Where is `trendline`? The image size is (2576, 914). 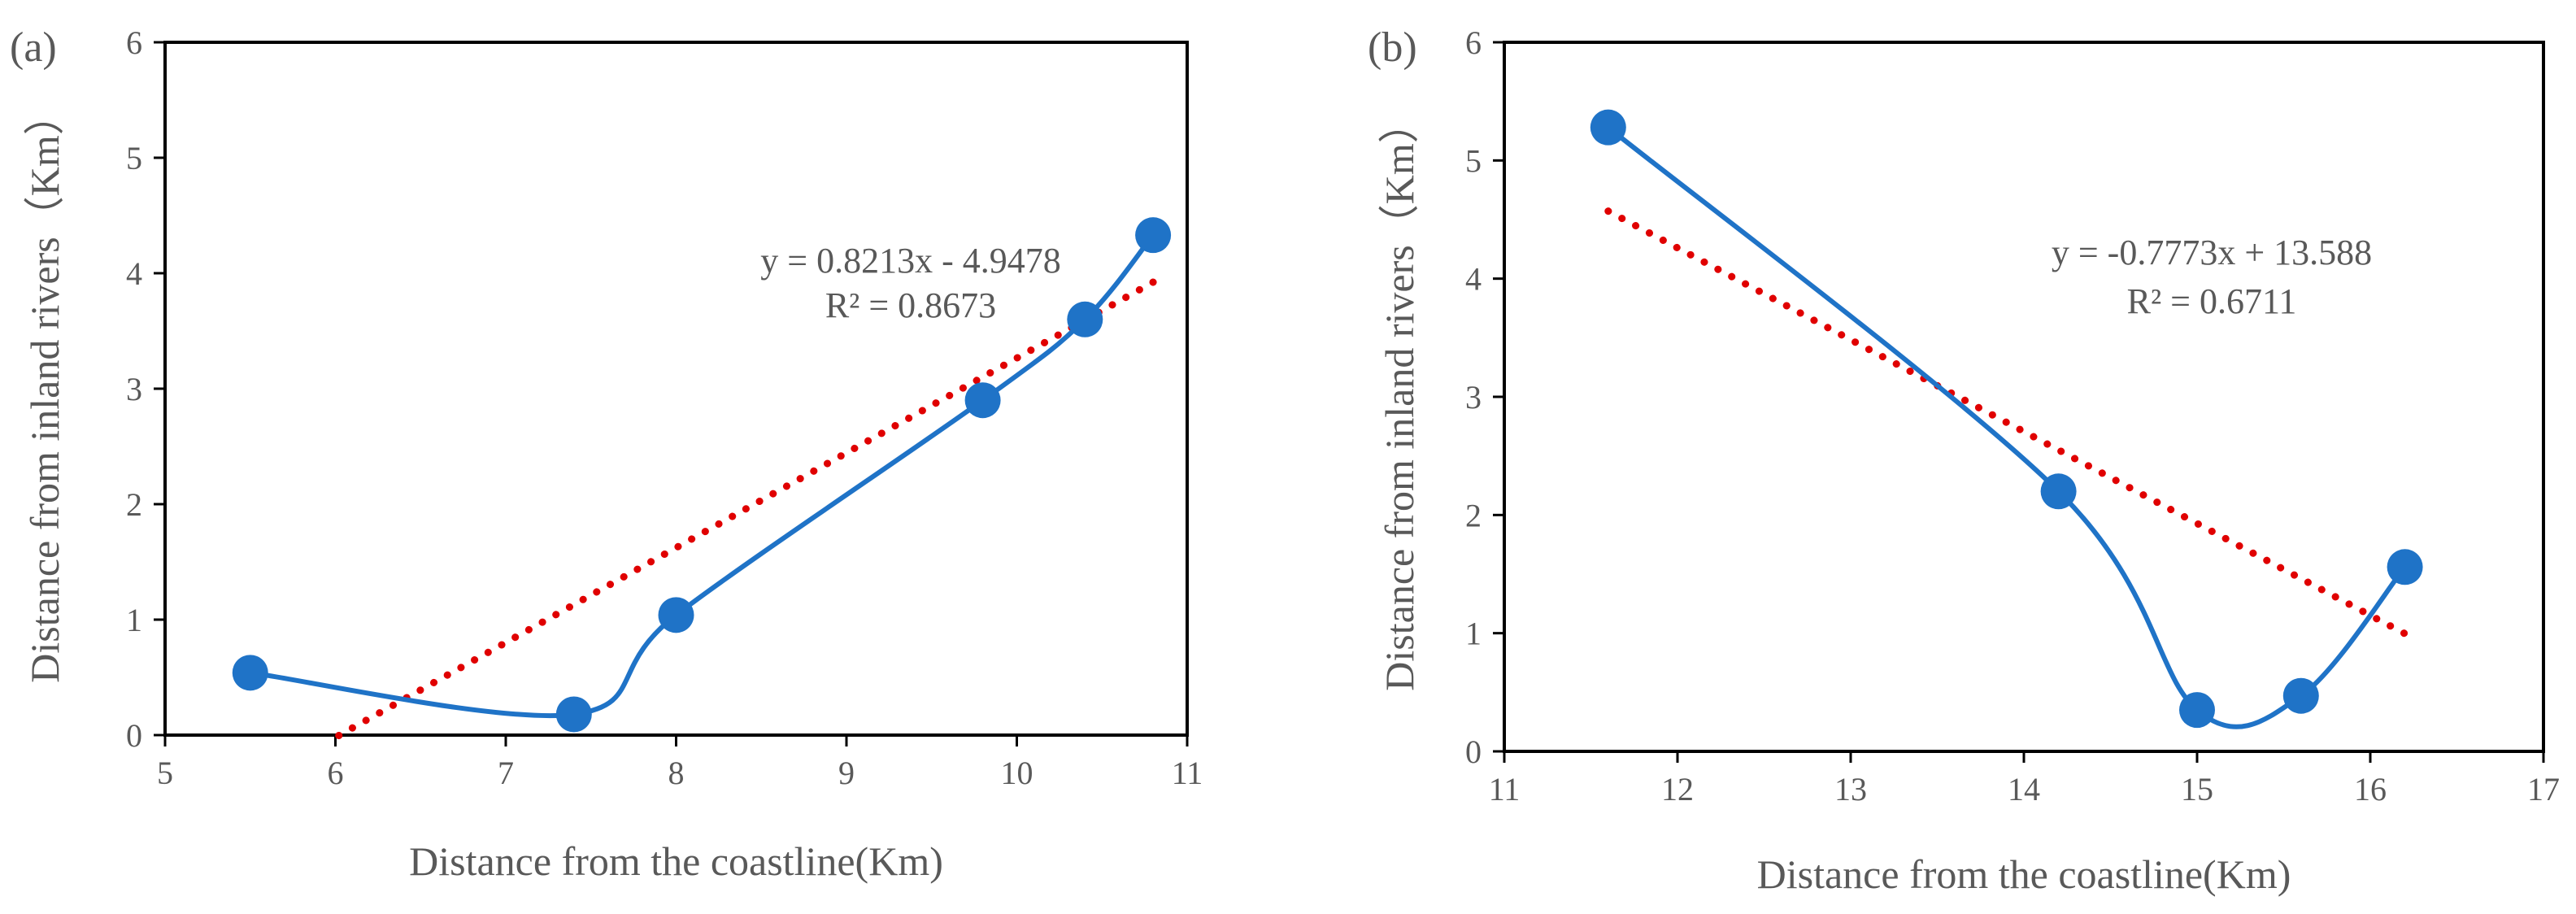
trendline is located at coordinates (2006, 422).